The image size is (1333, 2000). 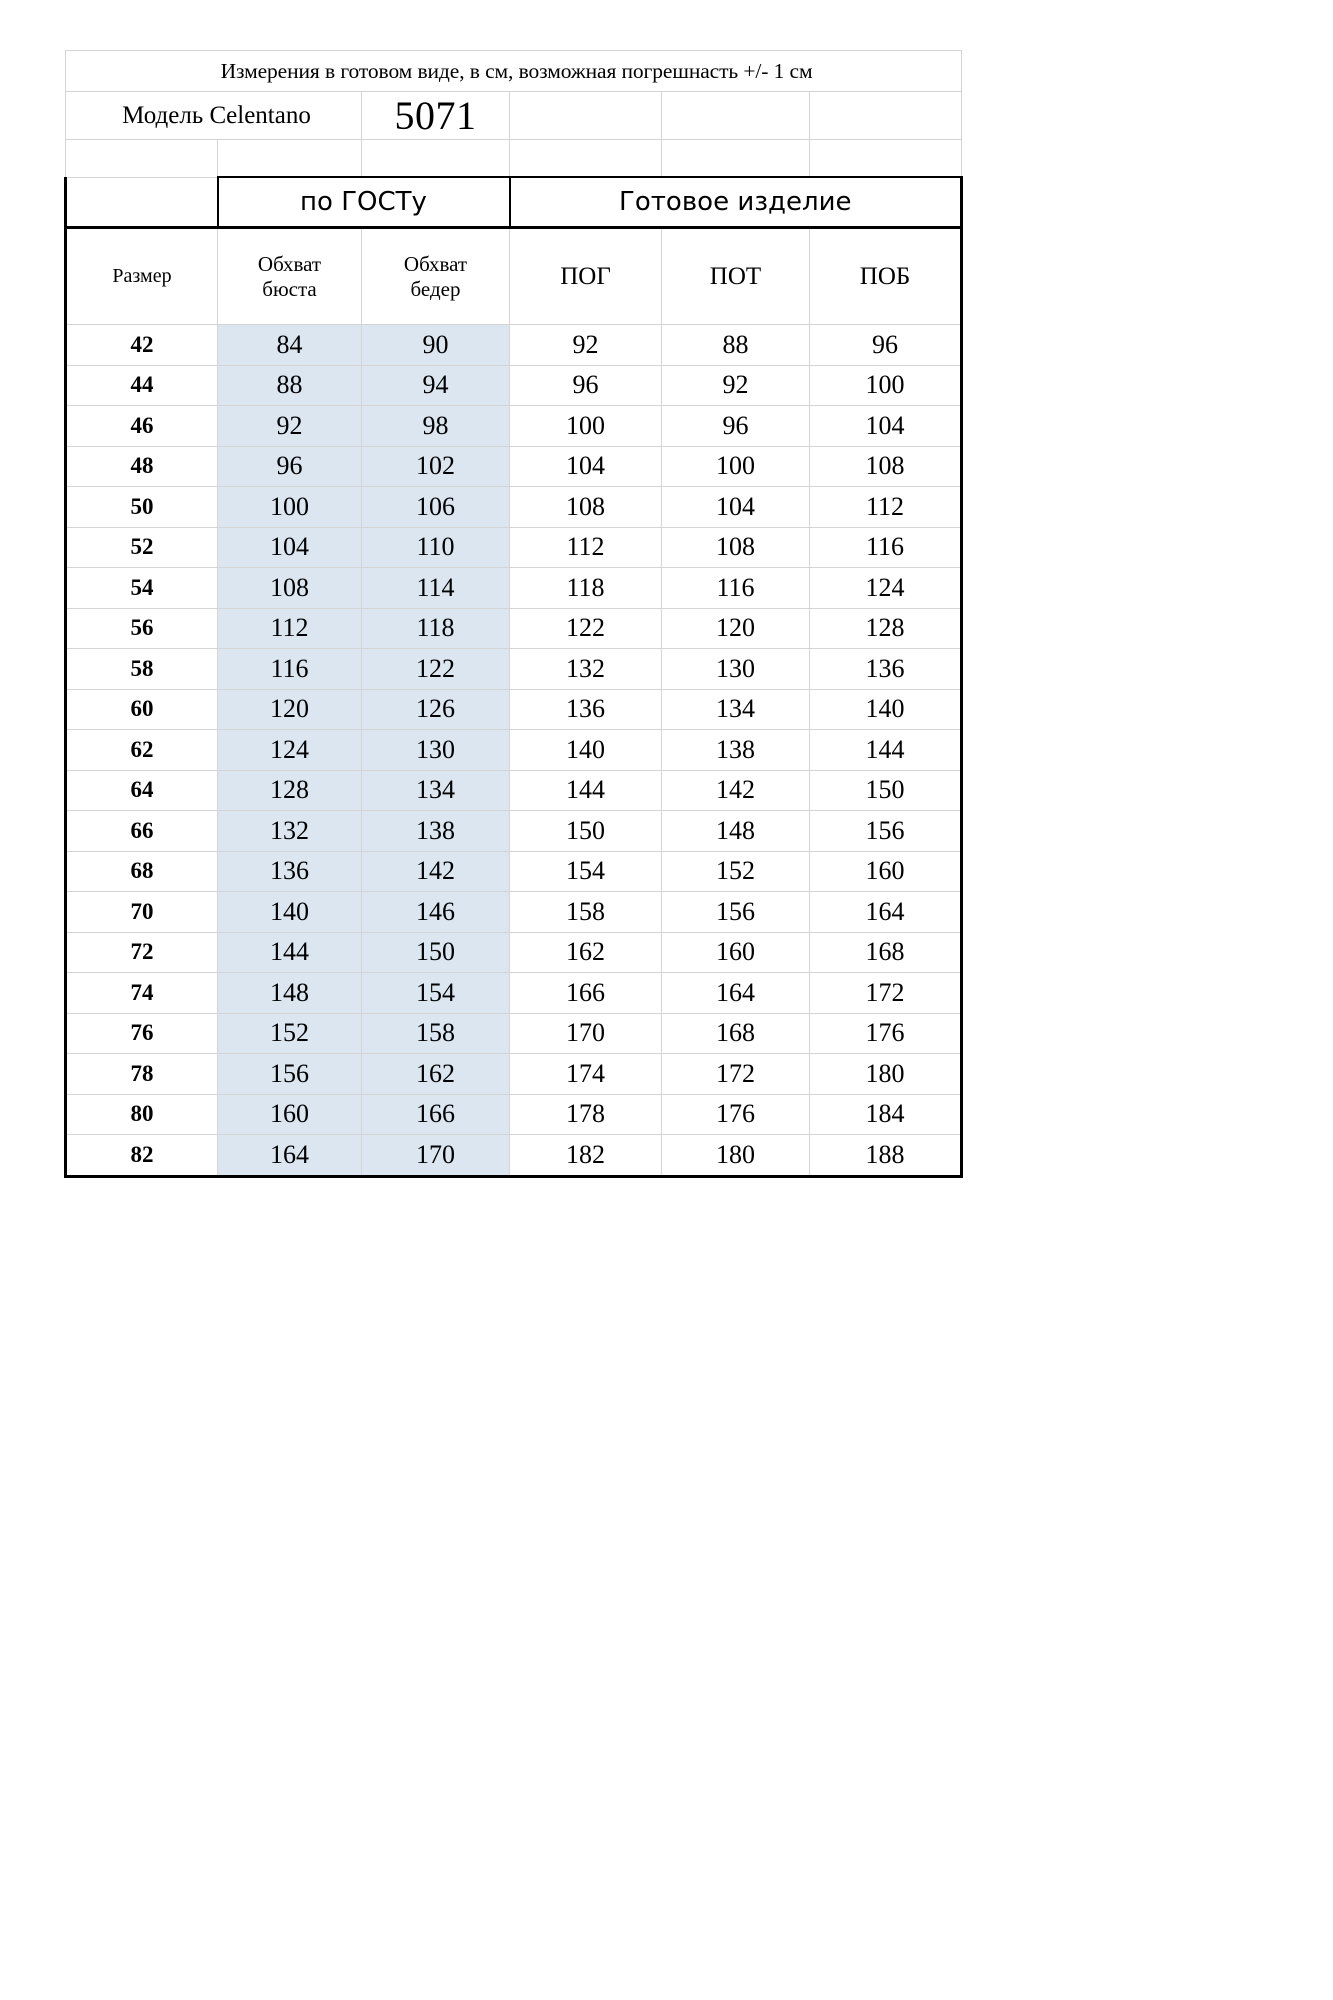 I want to click on cell-hips: 146, so click(x=435, y=912).